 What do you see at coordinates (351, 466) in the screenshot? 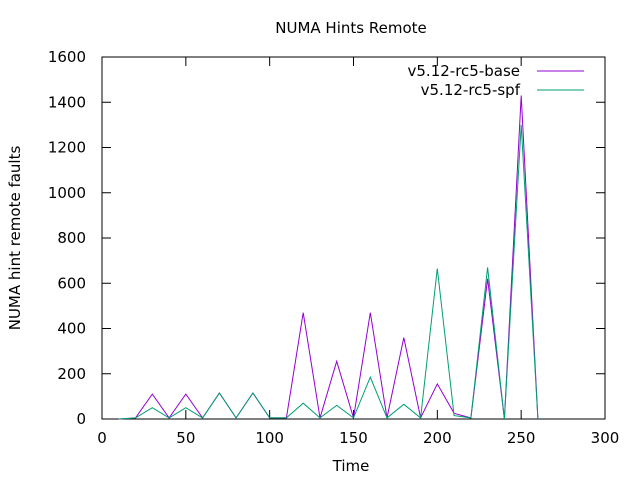
I see `x-axis-label: Time` at bounding box center [351, 466].